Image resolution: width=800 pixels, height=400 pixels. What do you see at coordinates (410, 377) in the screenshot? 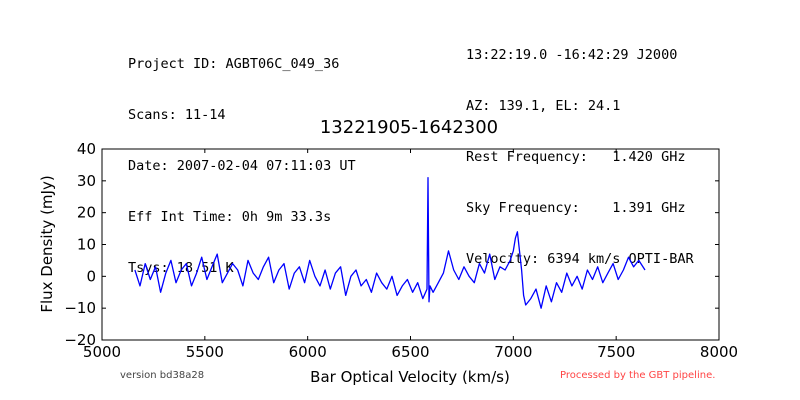
I see `x-axis-label: Bar Optical Velocity (km/s)` at bounding box center [410, 377].